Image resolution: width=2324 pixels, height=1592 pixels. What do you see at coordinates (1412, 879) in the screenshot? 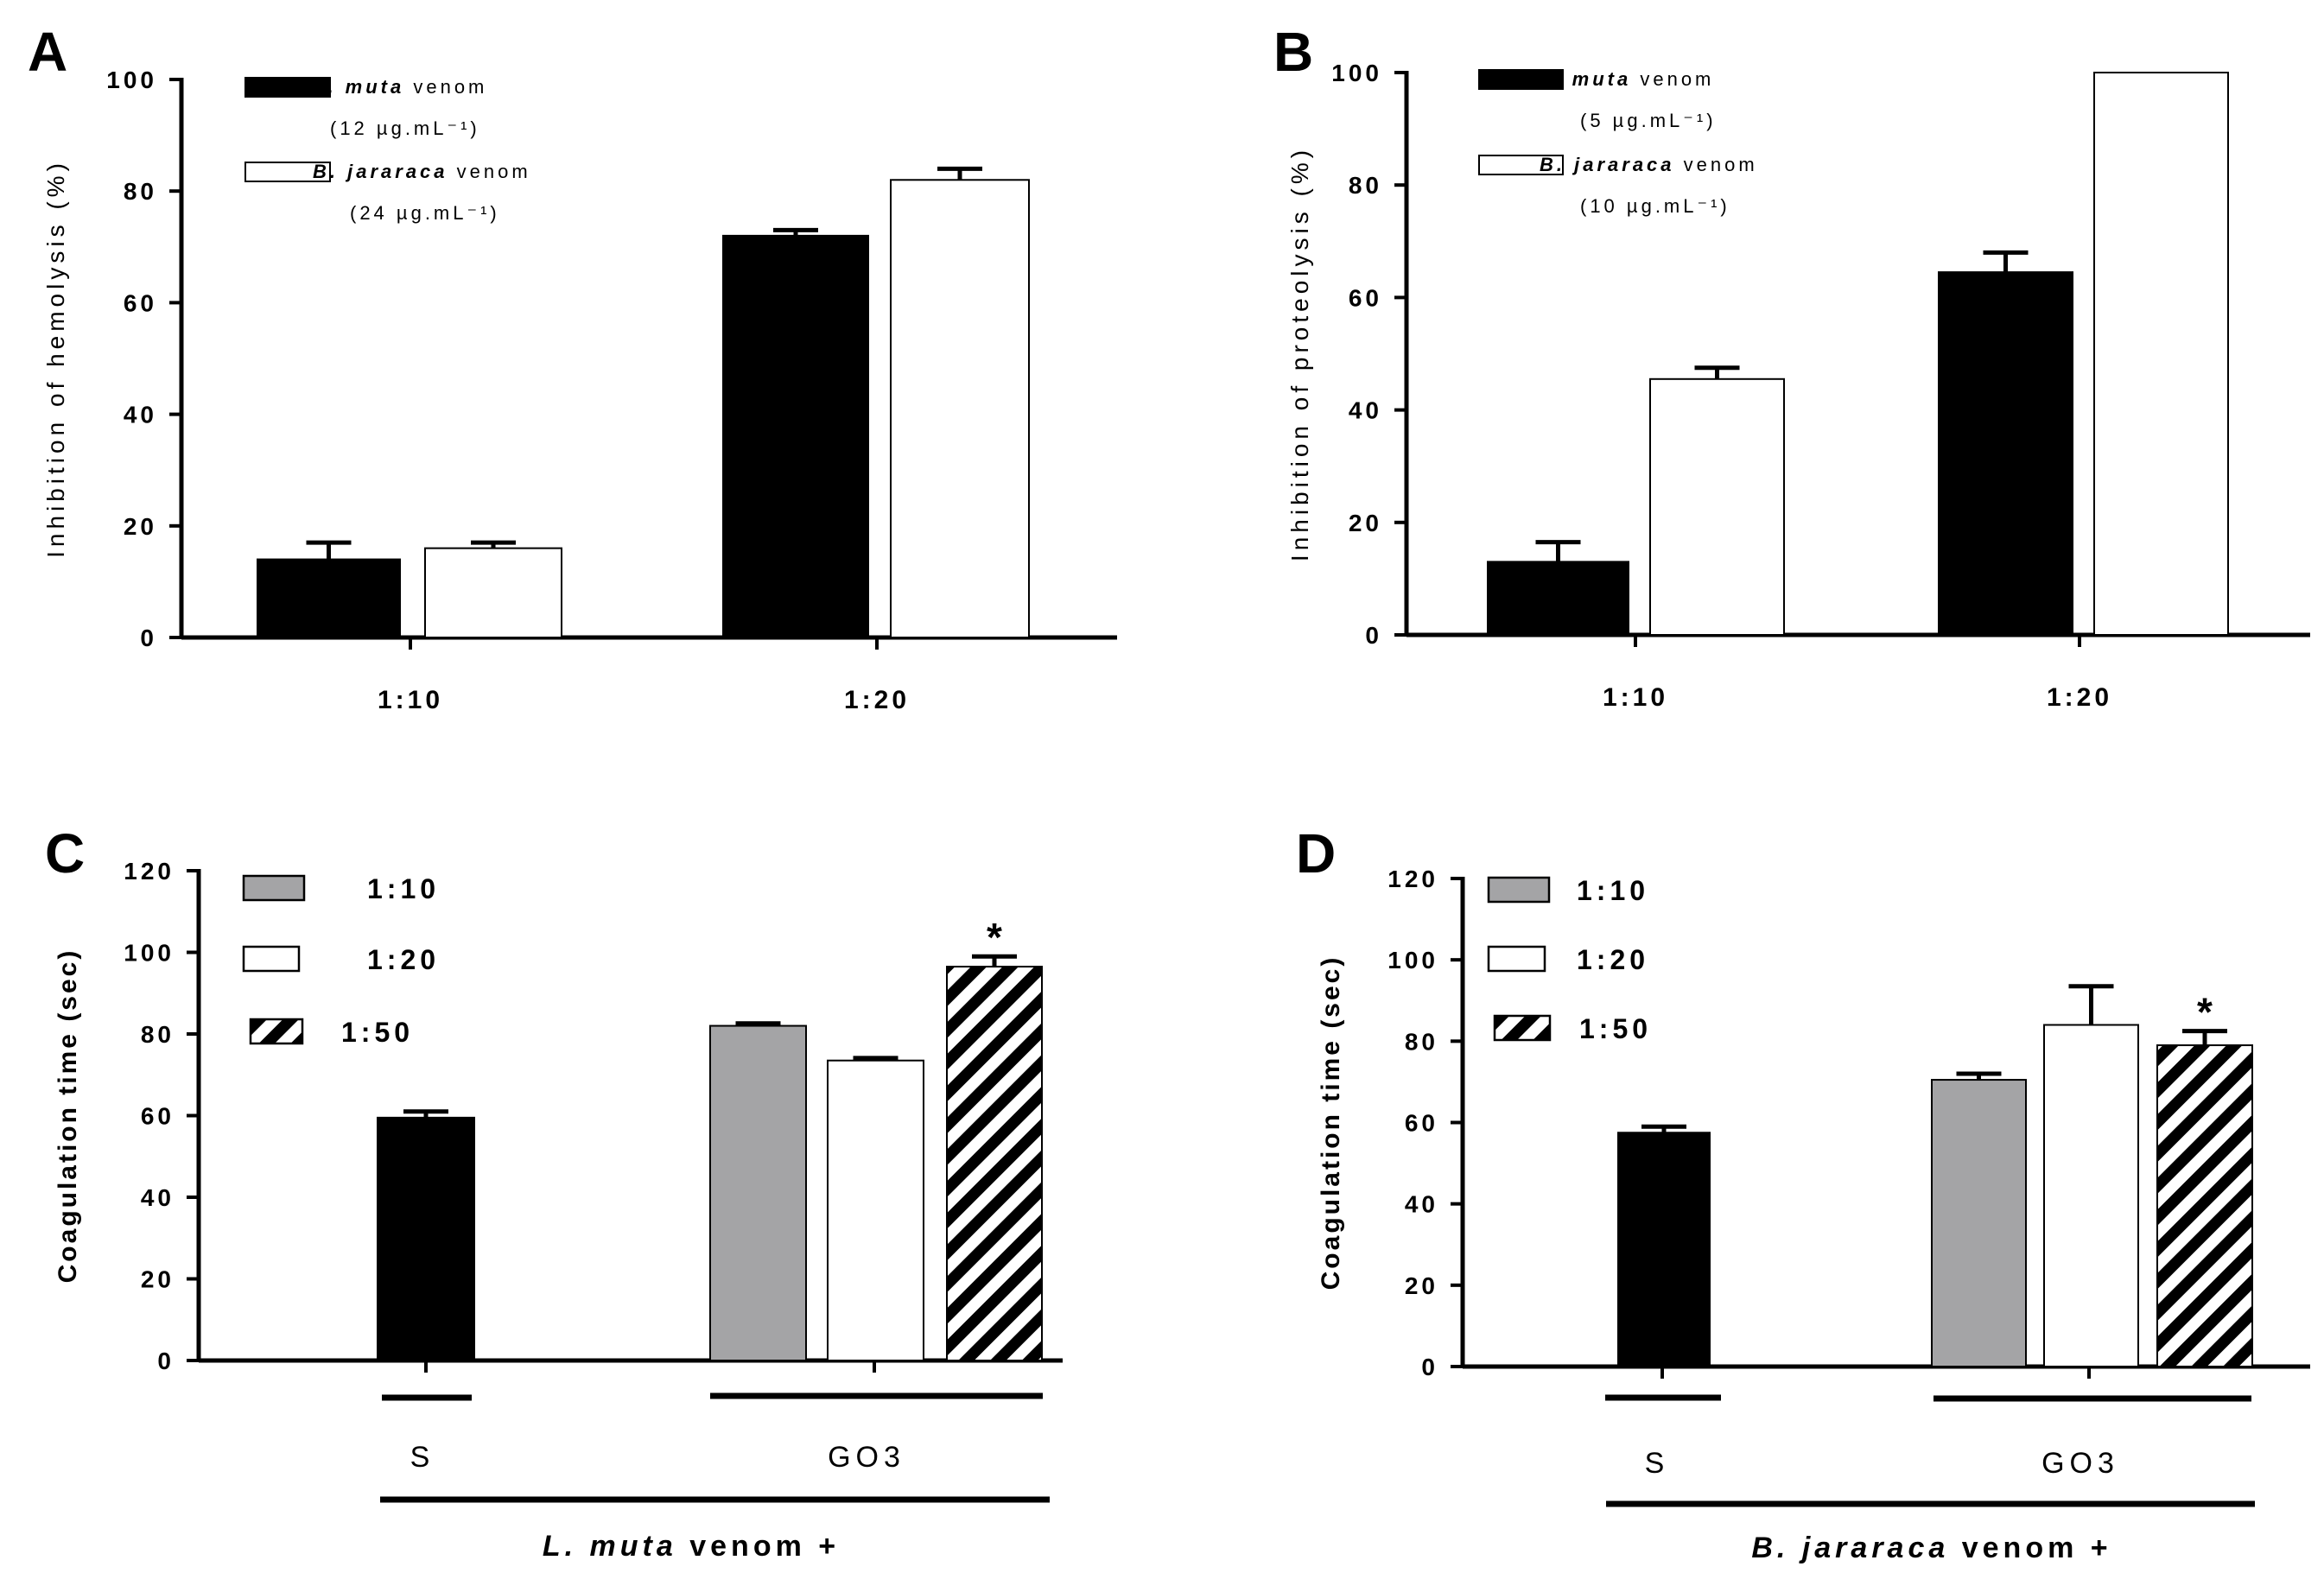
I see `y-tick-label: 120` at bounding box center [1412, 879].